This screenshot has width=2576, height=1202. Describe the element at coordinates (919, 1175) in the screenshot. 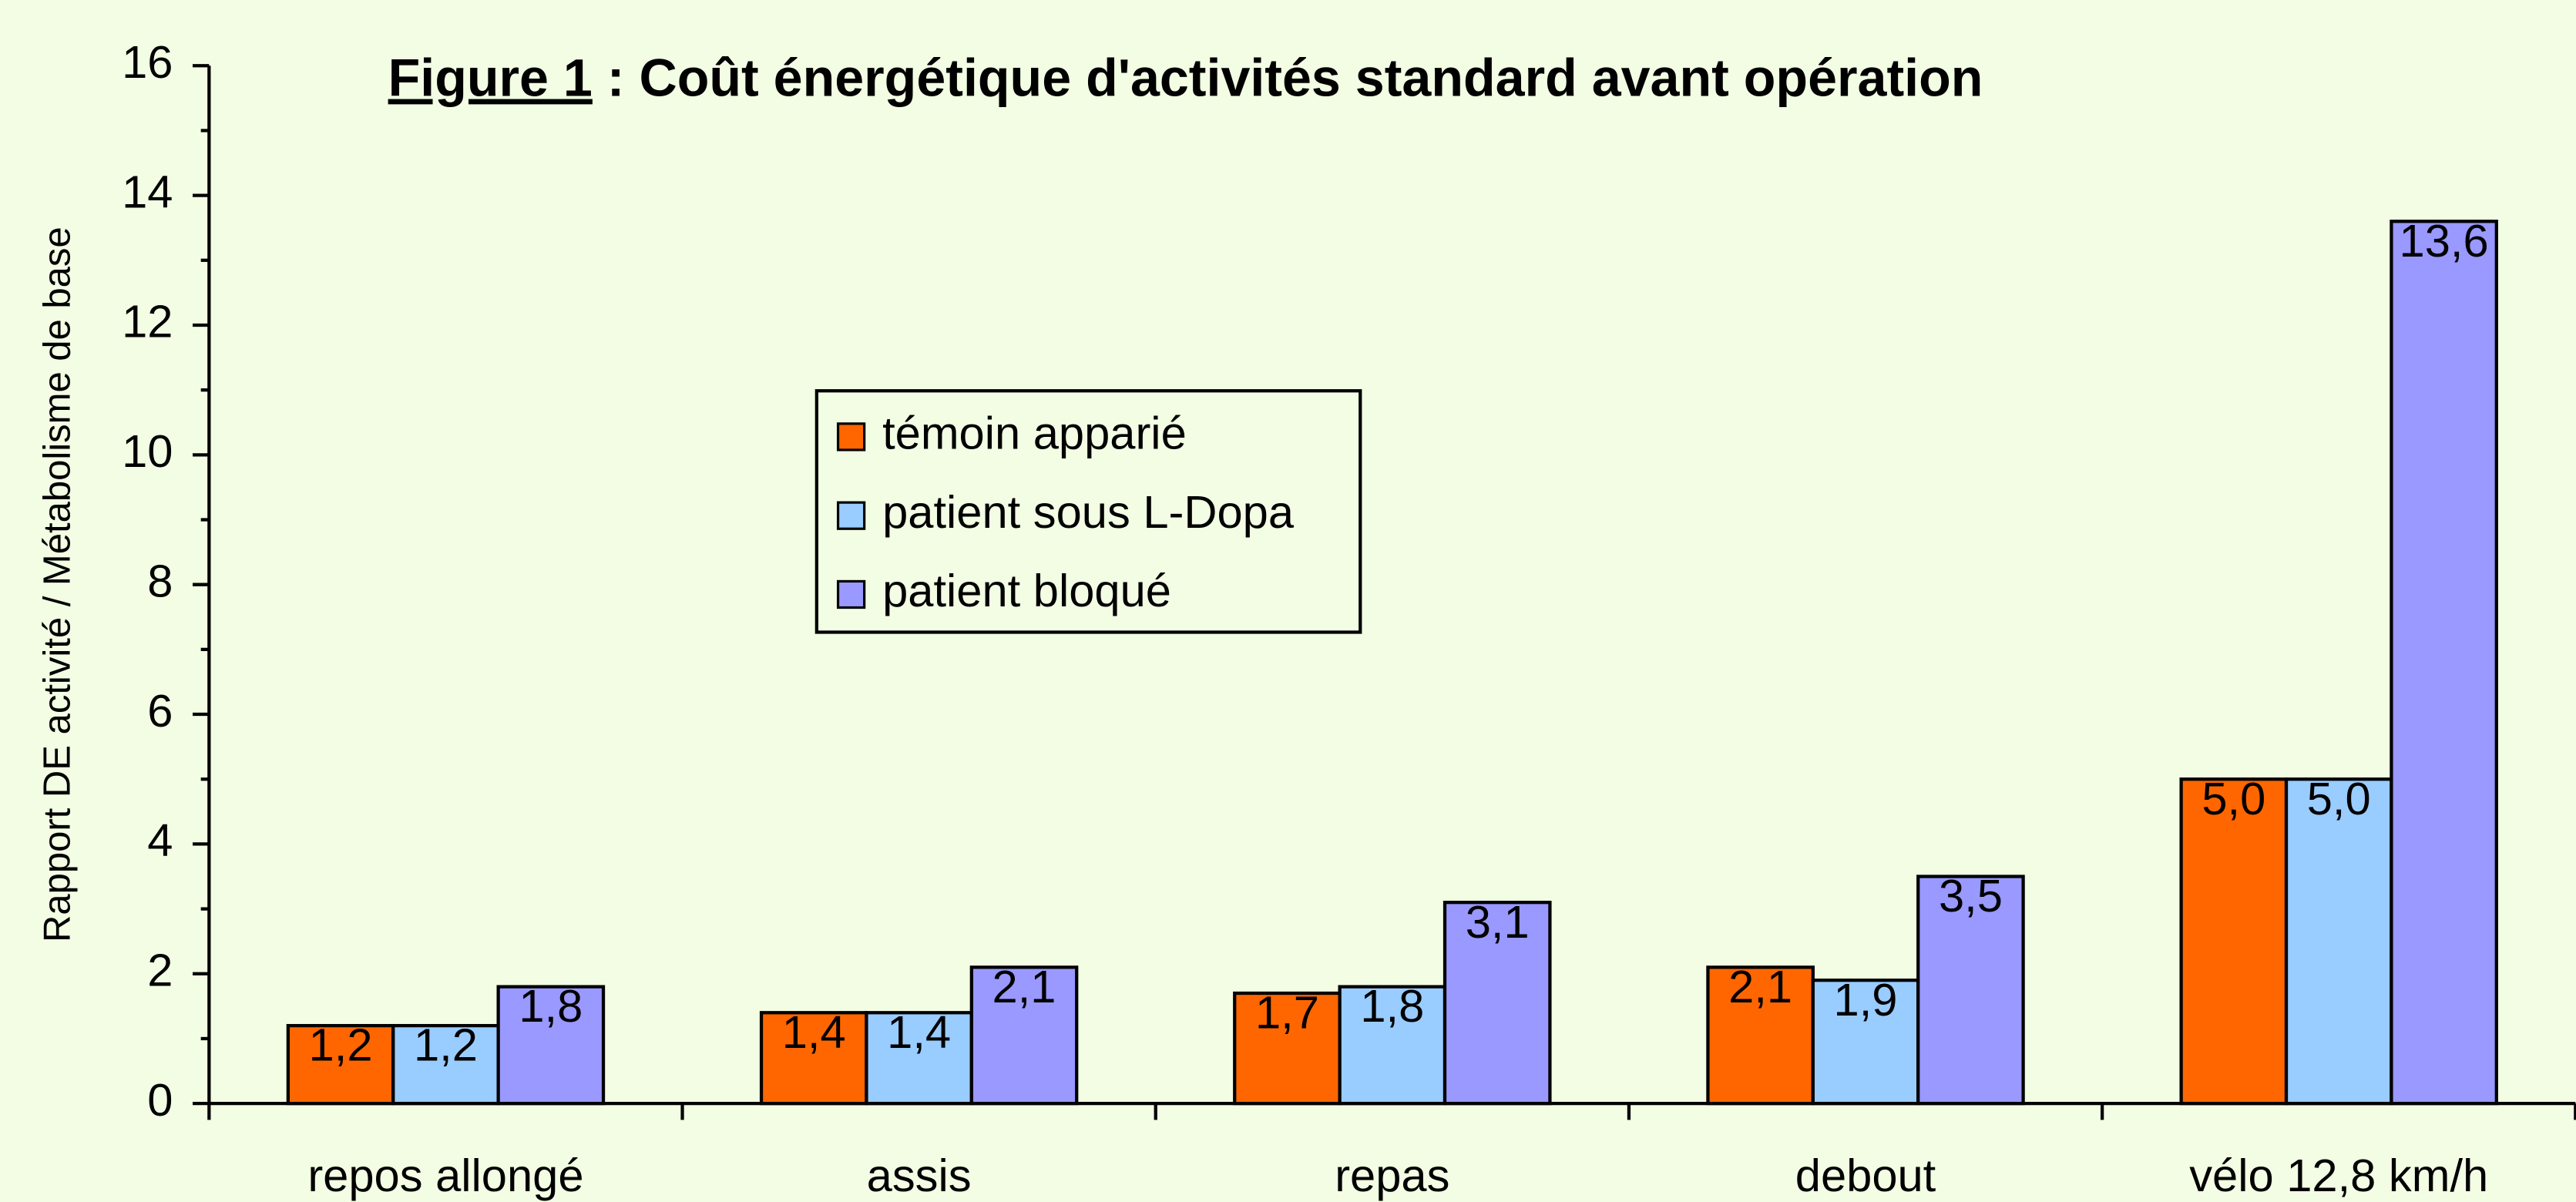

I see `x-tick-label: assis` at that location.